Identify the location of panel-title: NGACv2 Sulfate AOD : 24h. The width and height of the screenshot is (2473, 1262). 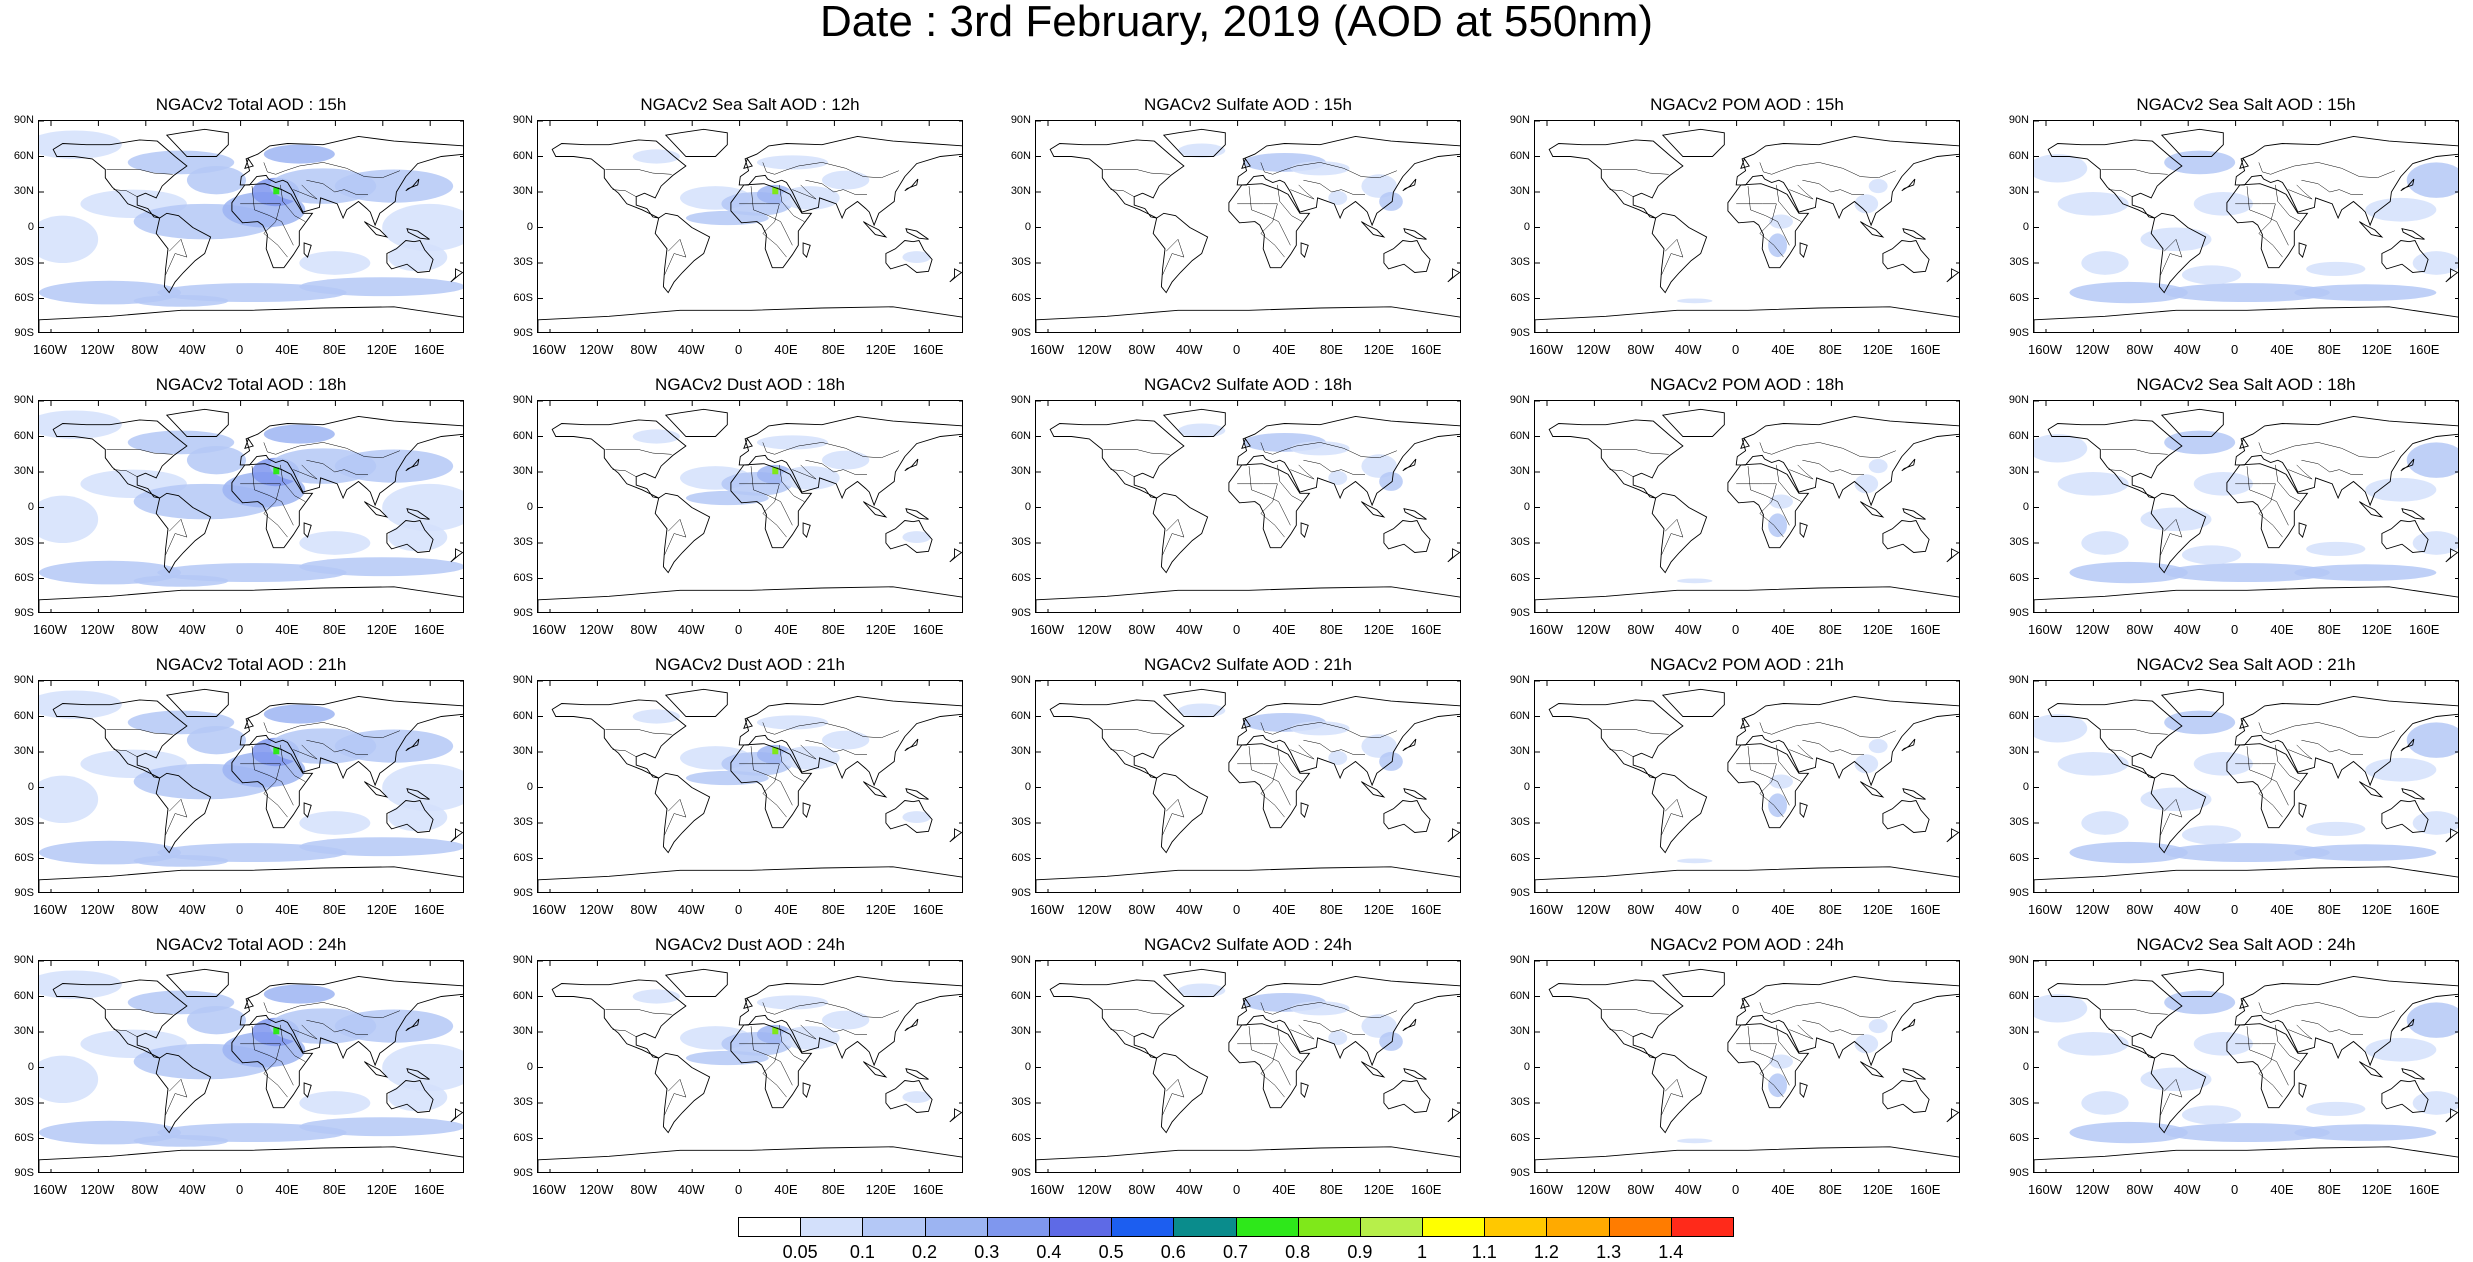
(1248, 944).